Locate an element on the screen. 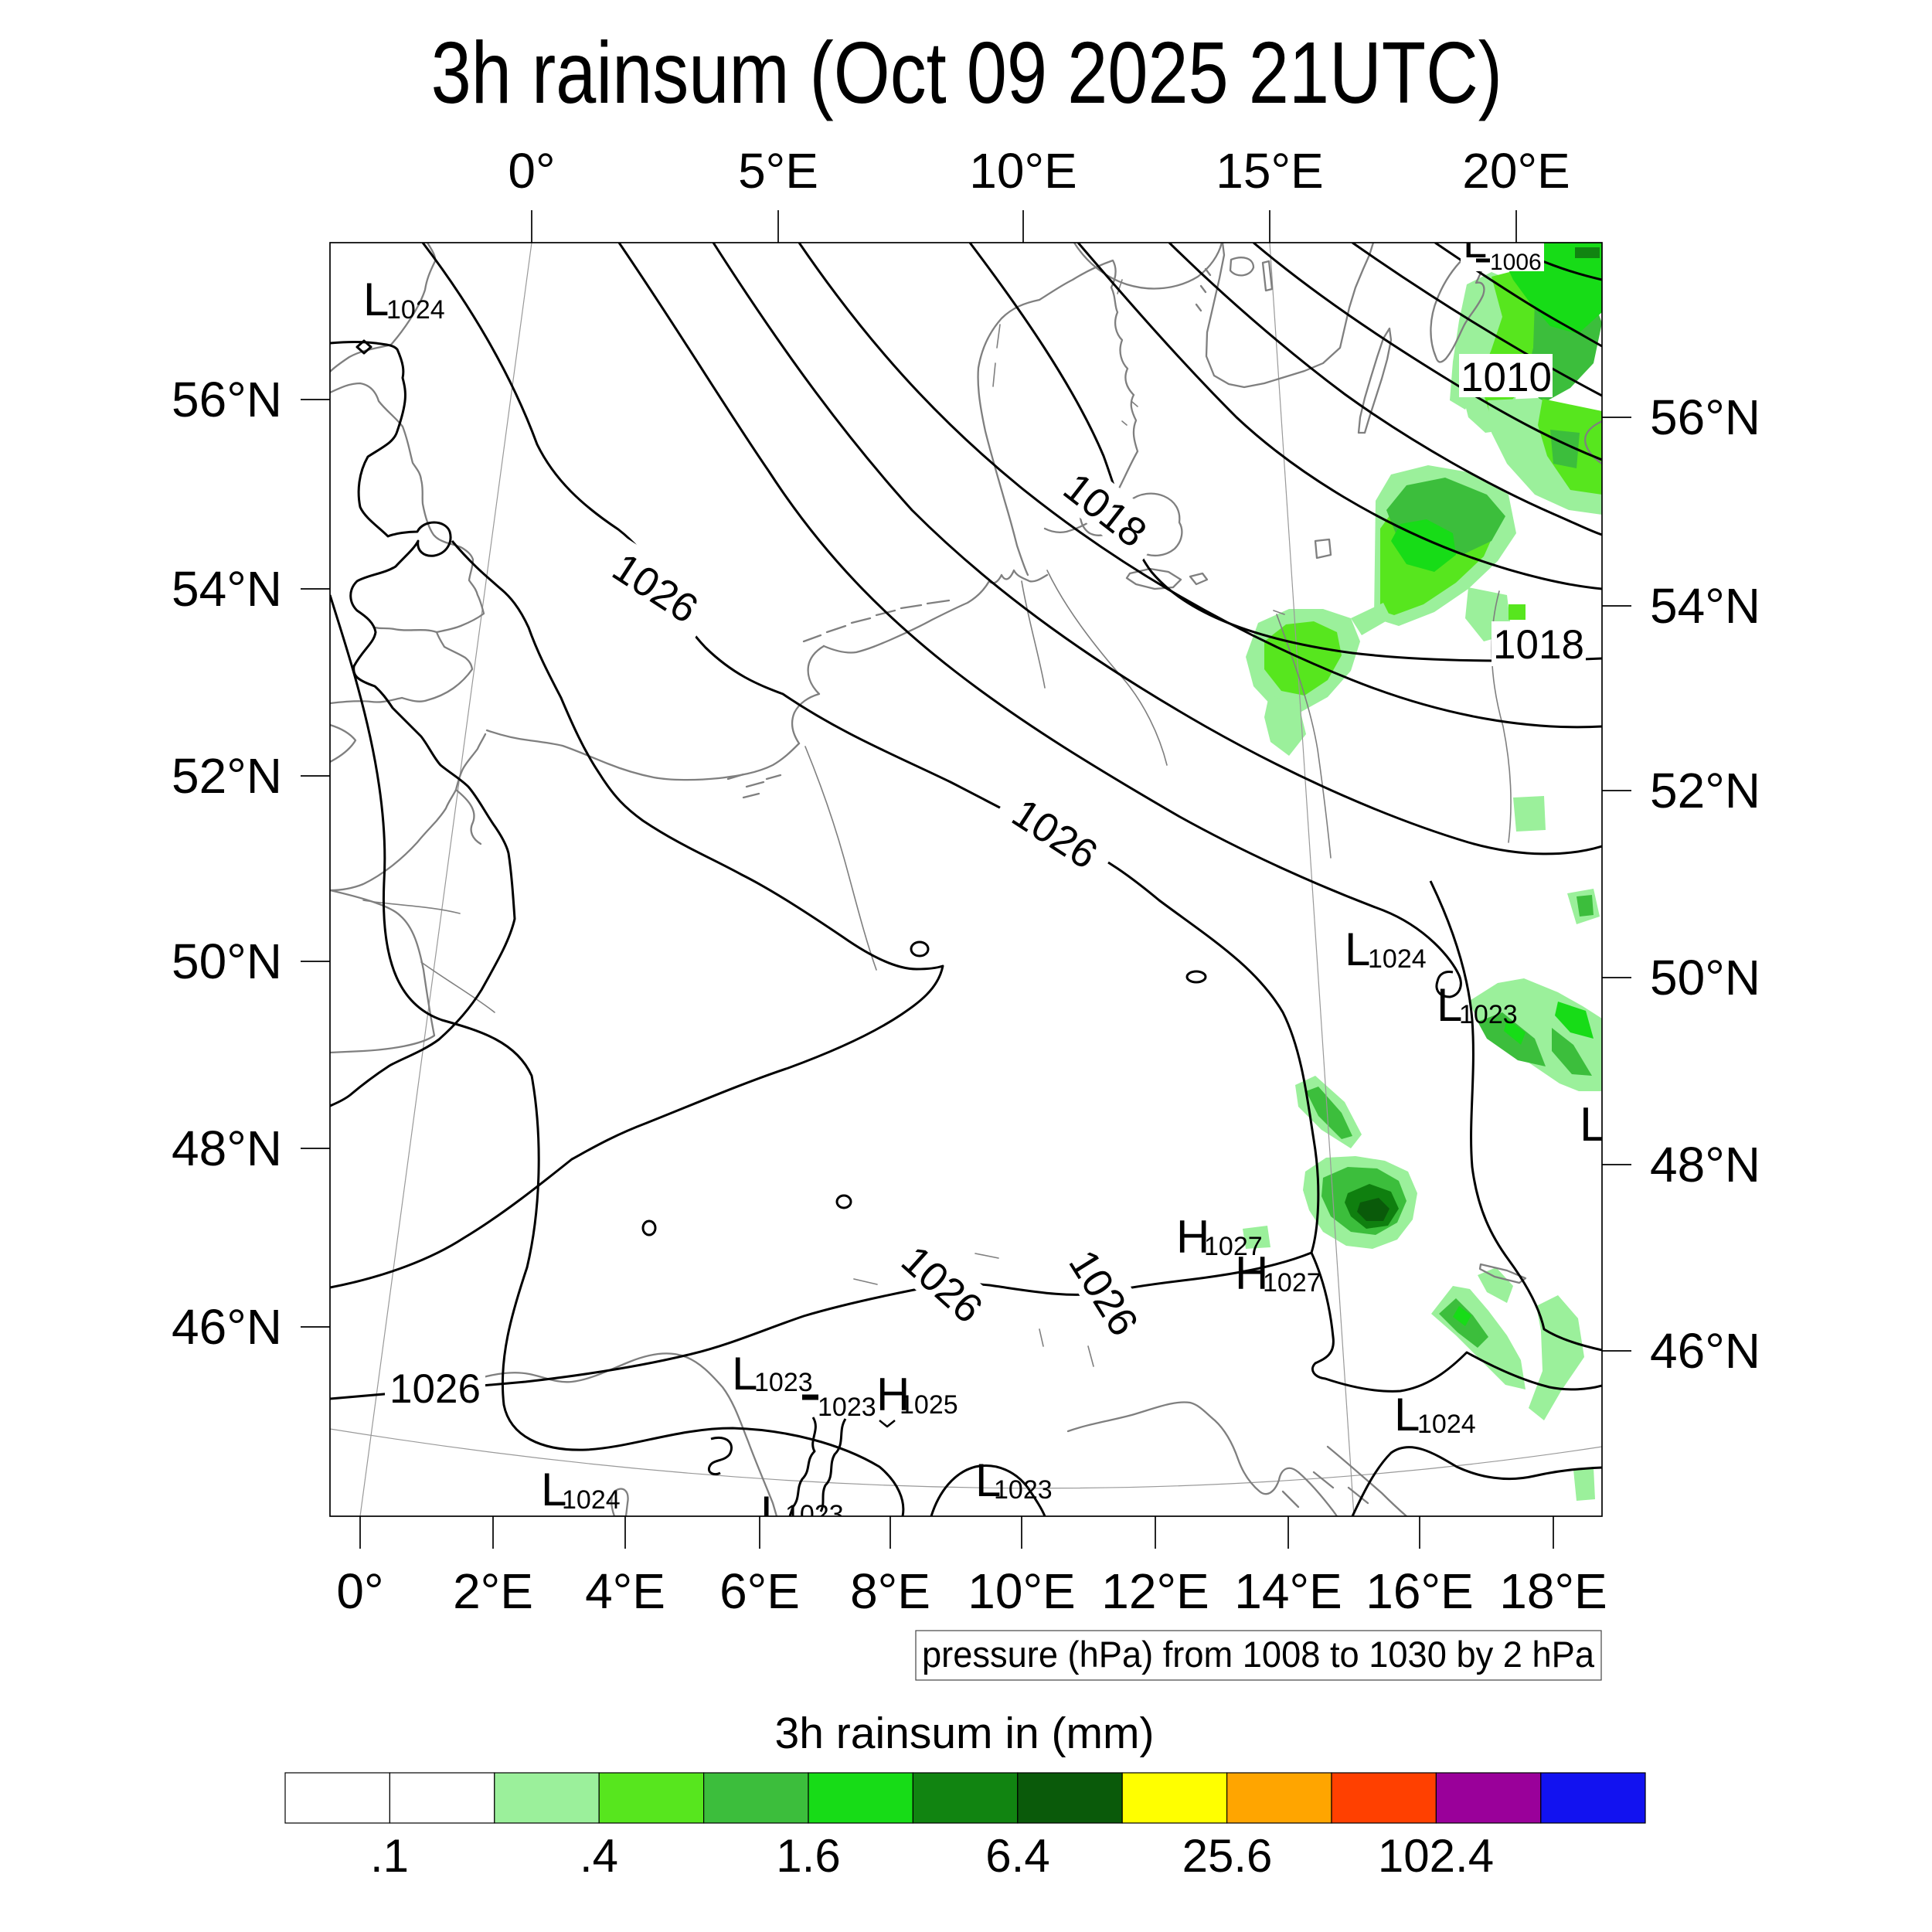 The height and width of the screenshot is (1932, 1932). svg-text: 20°E is located at coordinates (1516, 171).